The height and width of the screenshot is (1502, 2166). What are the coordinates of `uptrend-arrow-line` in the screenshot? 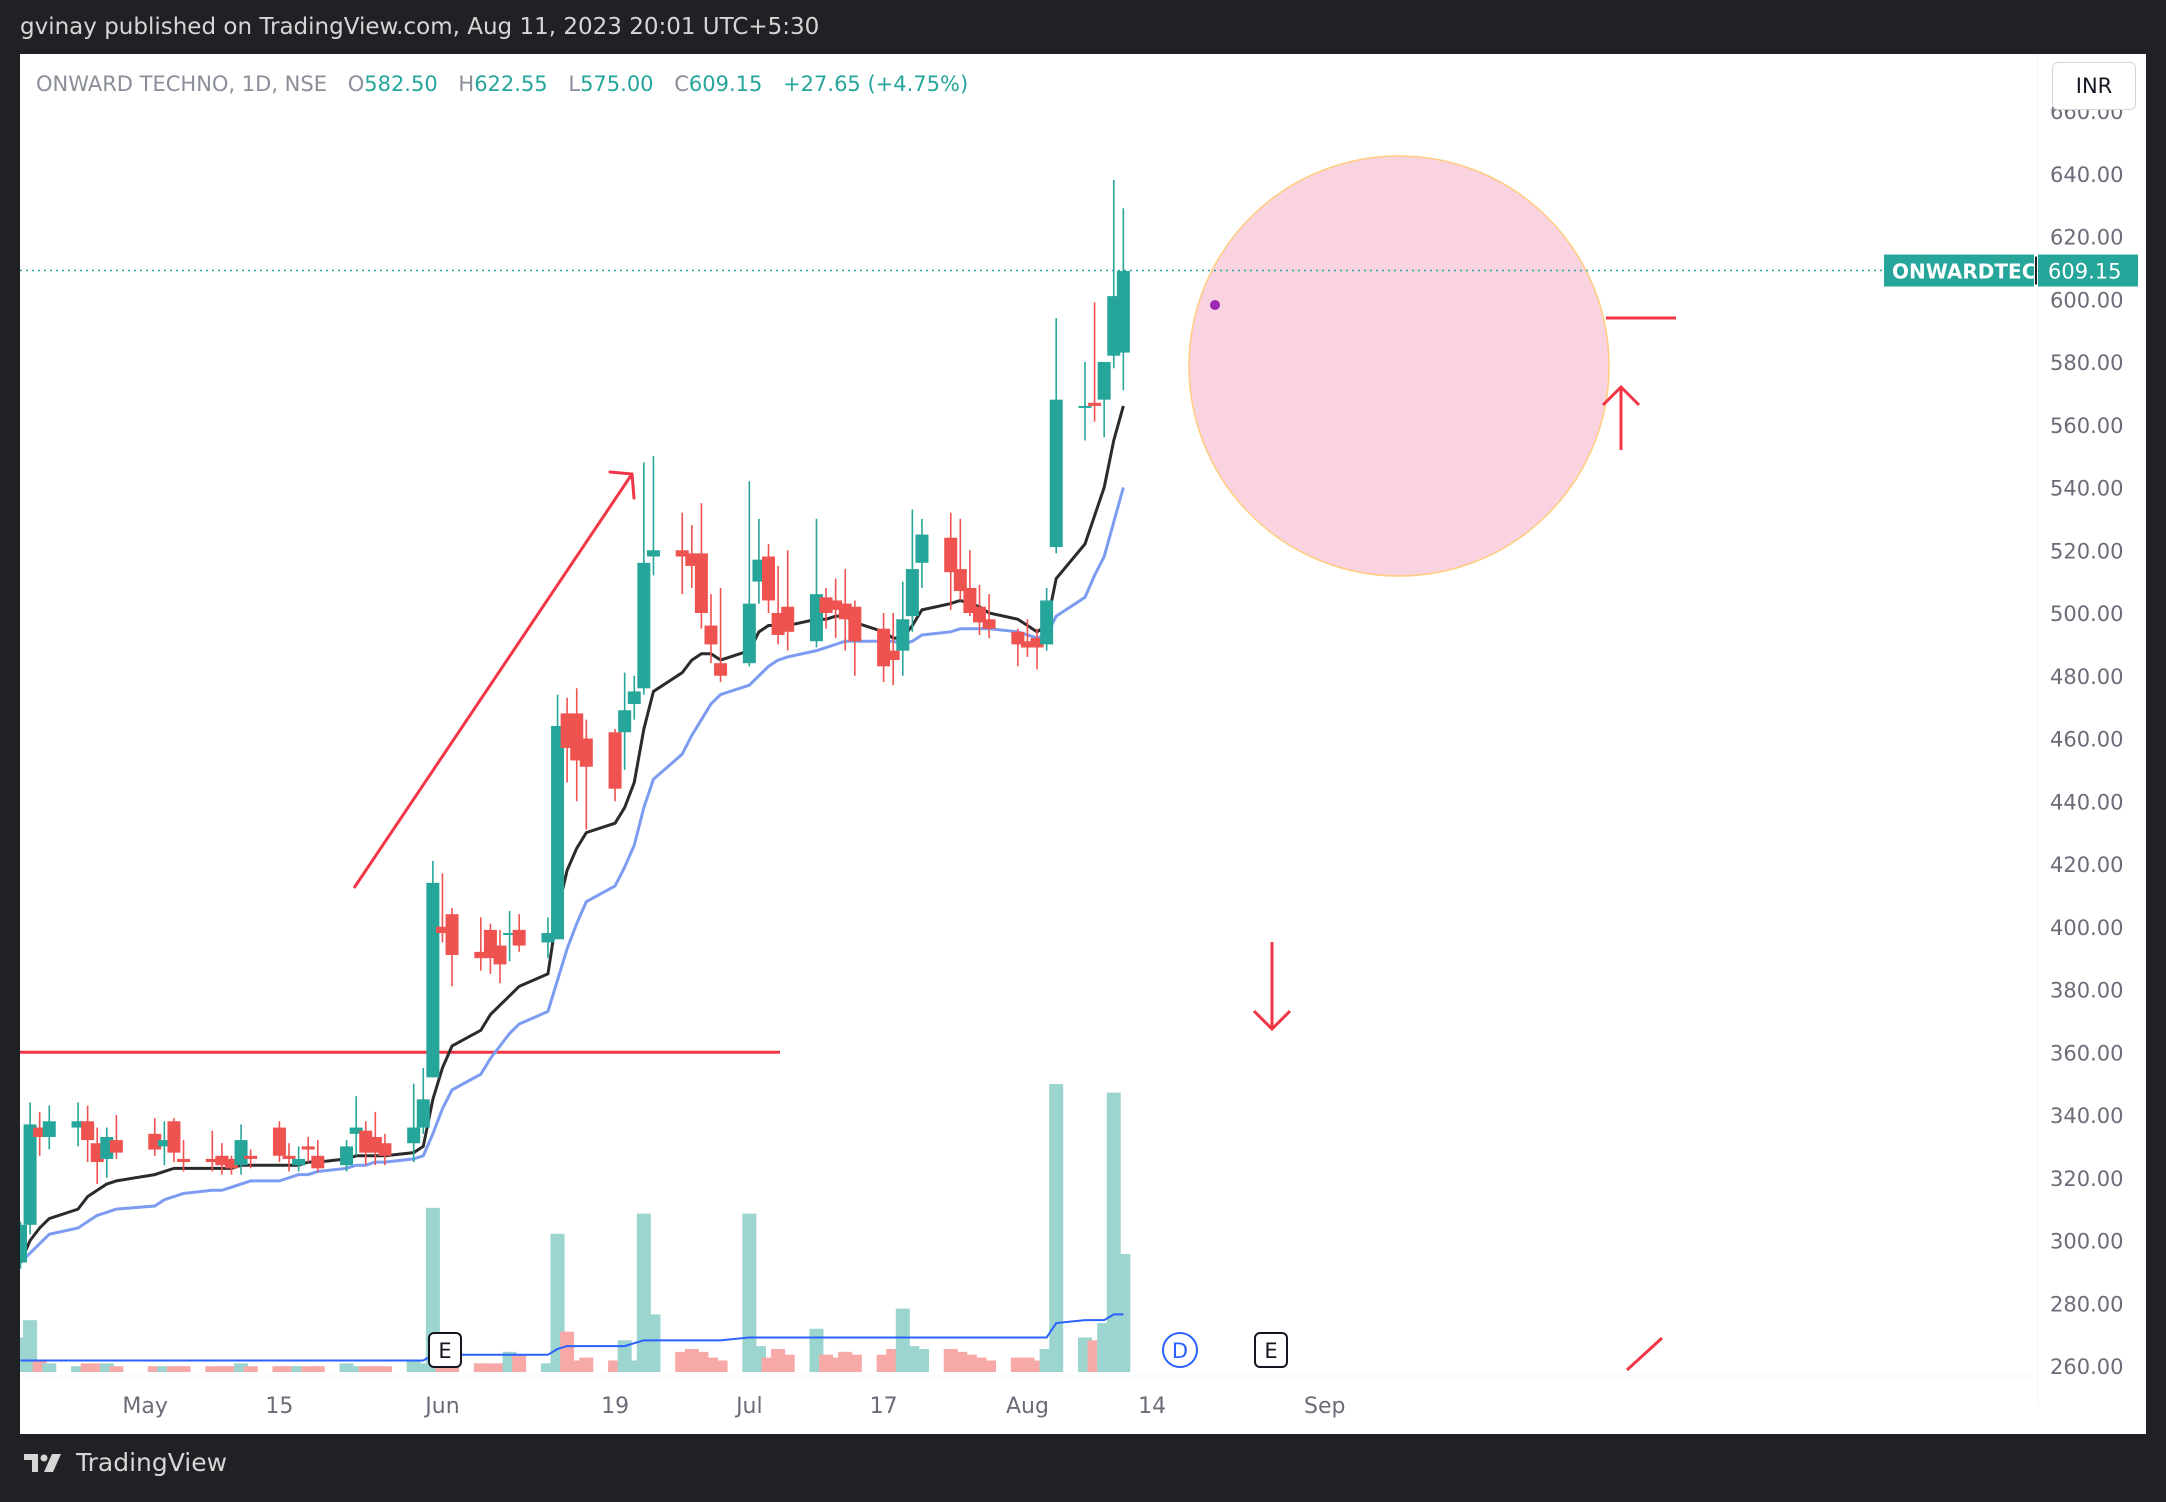 It's located at (493, 681).